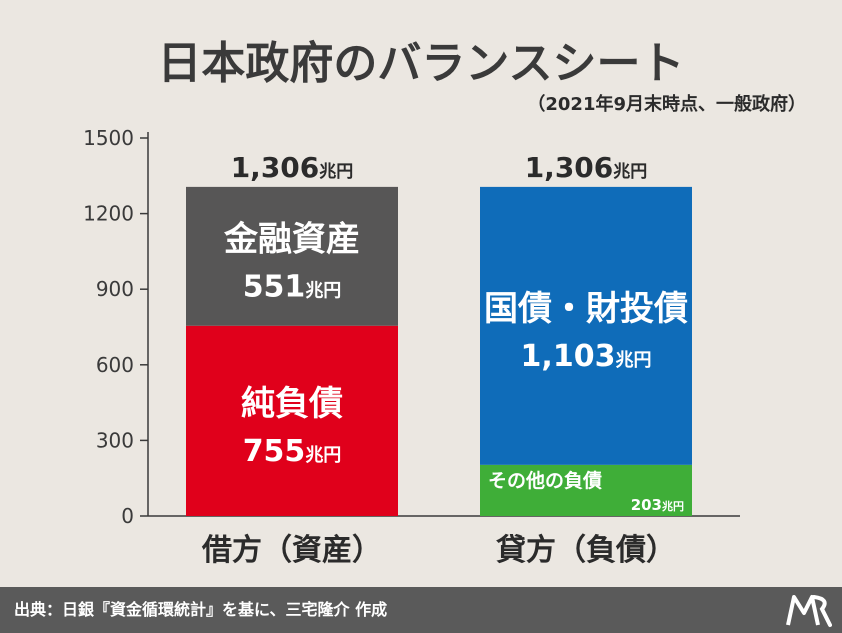 The width and height of the screenshot is (842, 633). Describe the element at coordinates (292, 286) in the screenshot. I see `segment-value-label: 551兆円` at that location.